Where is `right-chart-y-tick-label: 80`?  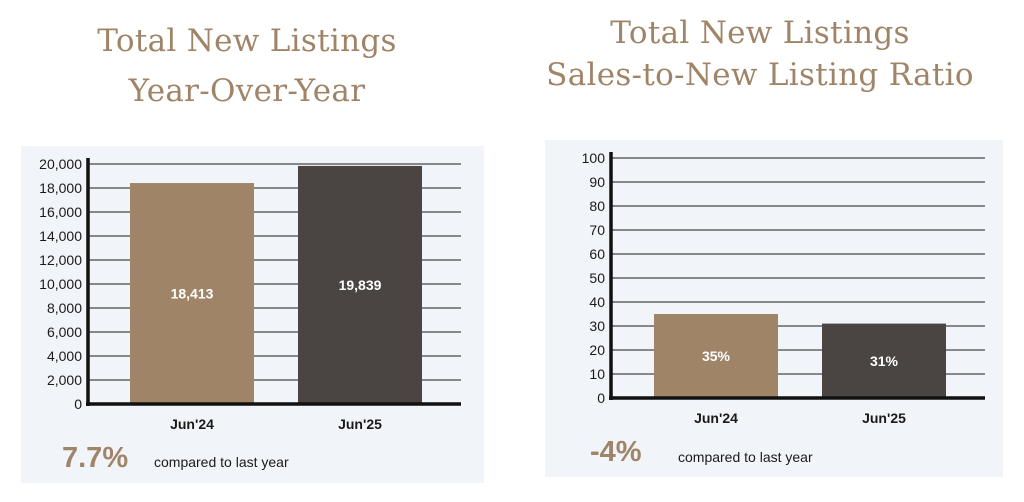 right-chart-y-tick-label: 80 is located at coordinates (597, 206).